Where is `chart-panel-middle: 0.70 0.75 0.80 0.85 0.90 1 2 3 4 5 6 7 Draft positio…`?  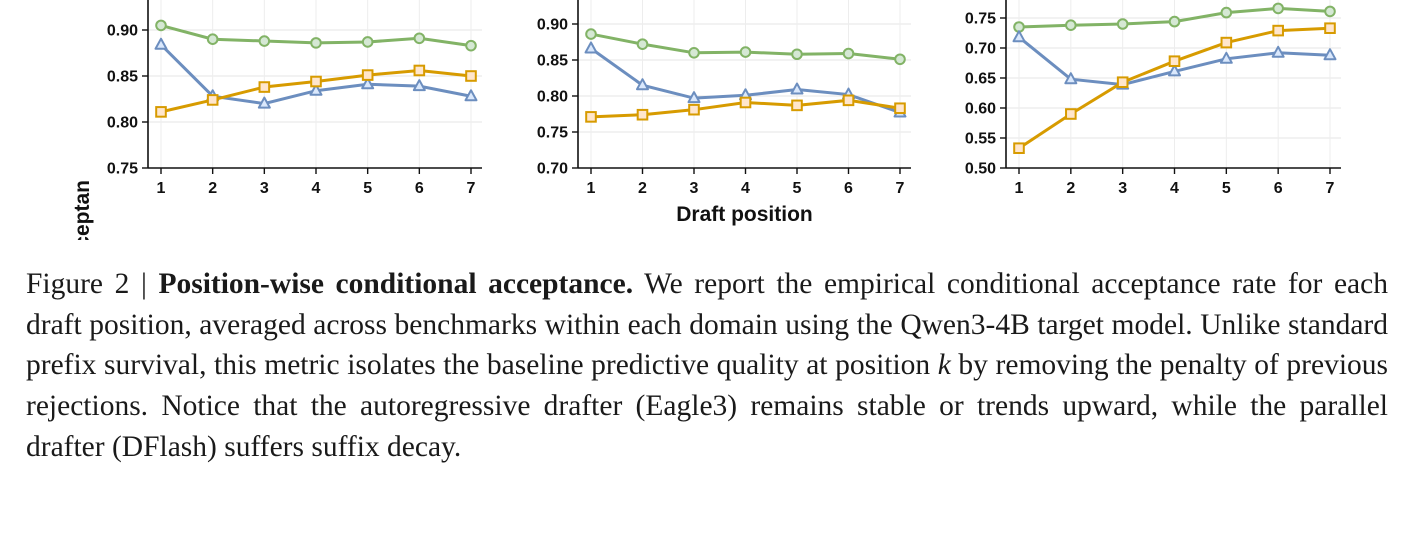 chart-panel-middle: 0.70 0.75 0.80 0.85 0.90 1 2 3 4 5 6 7 Draft positio… is located at coordinates (724, 113).